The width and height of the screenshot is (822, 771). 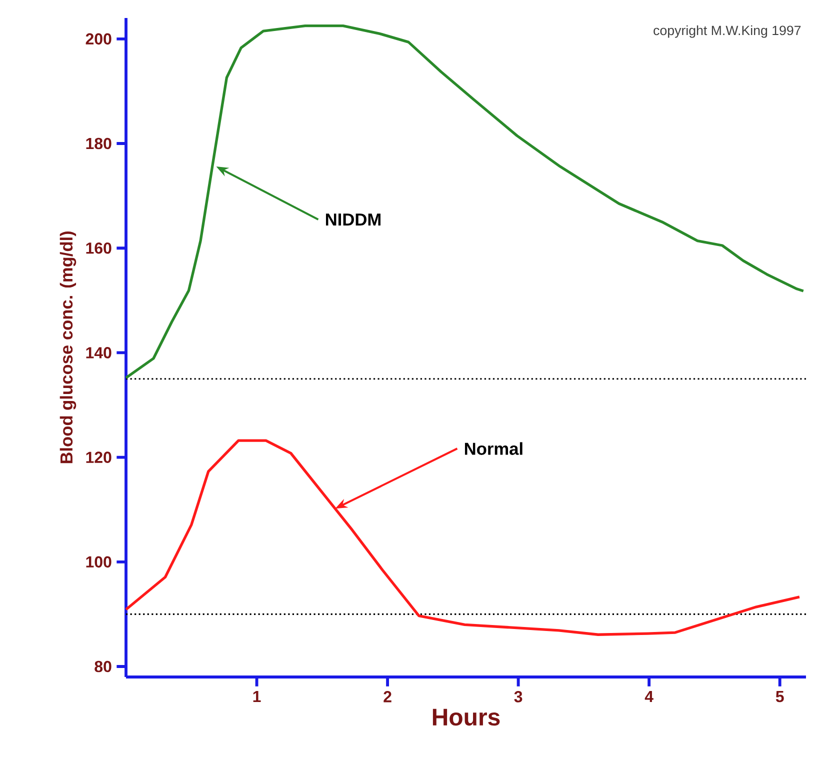 What do you see at coordinates (68, 347) in the screenshot?
I see `y-axis-title: Blood glucose conc. (mg/dl)` at bounding box center [68, 347].